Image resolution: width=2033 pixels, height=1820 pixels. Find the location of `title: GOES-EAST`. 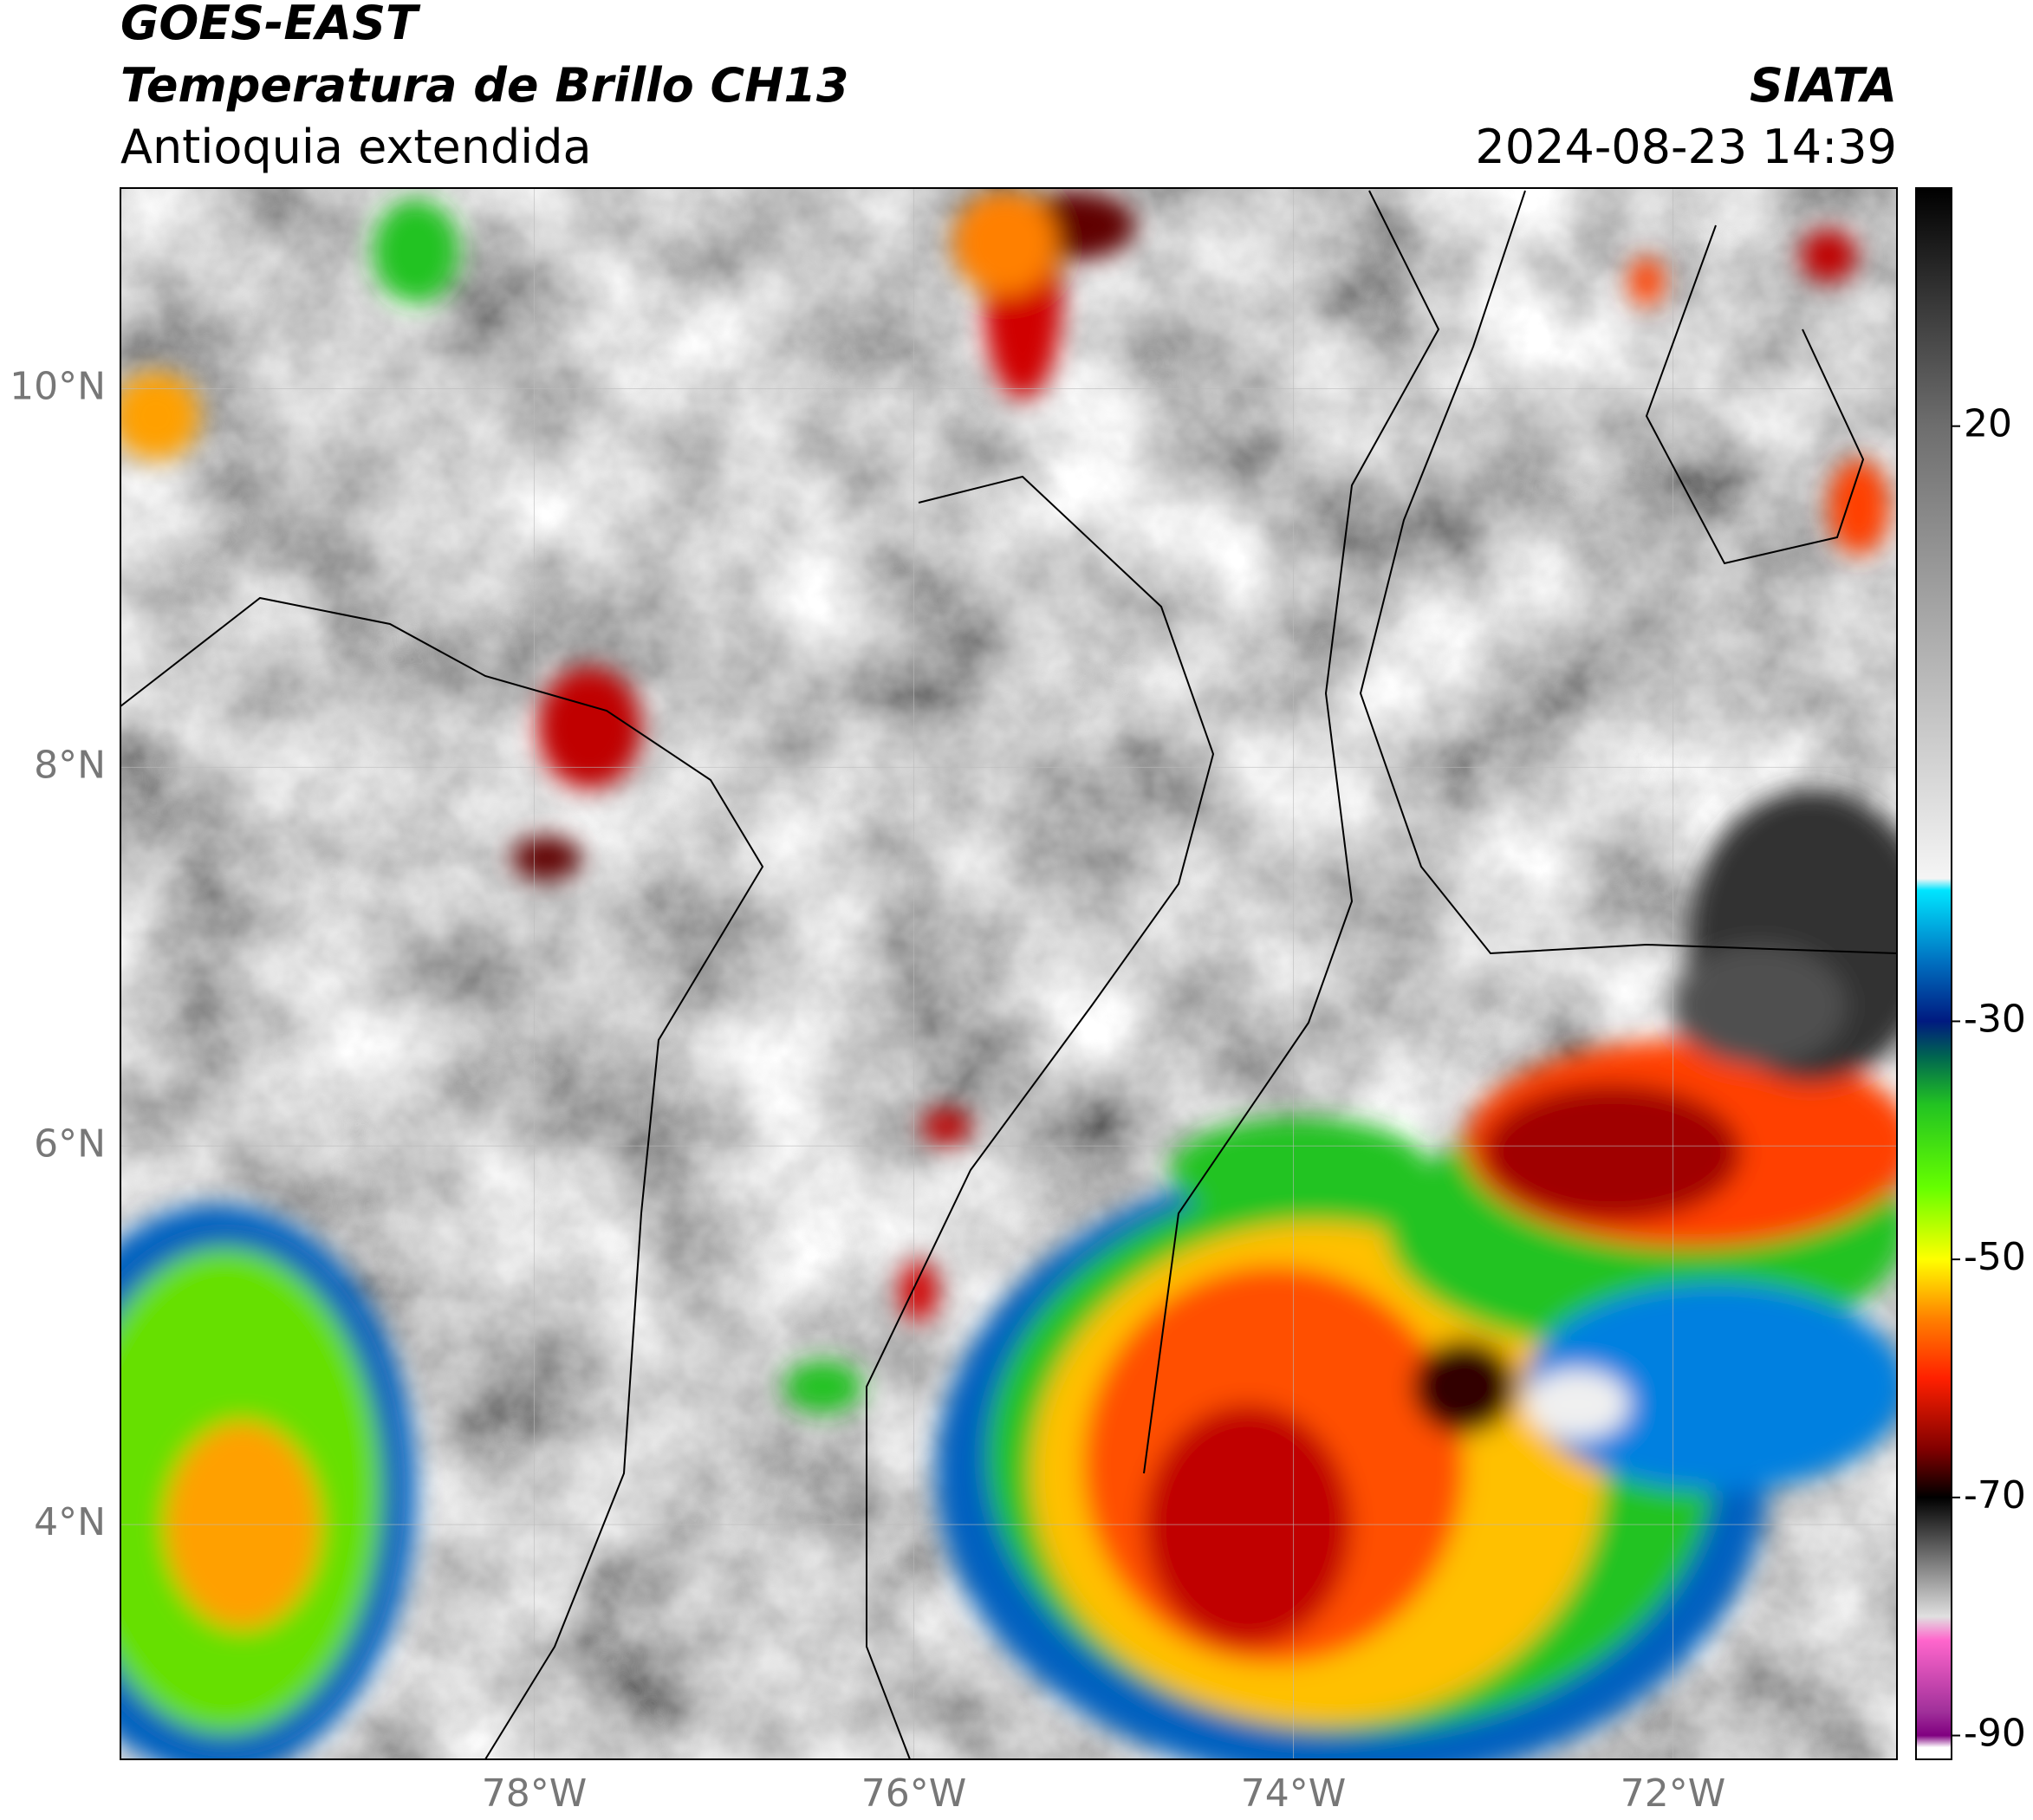

title: GOES-EAST is located at coordinates (270, 25).